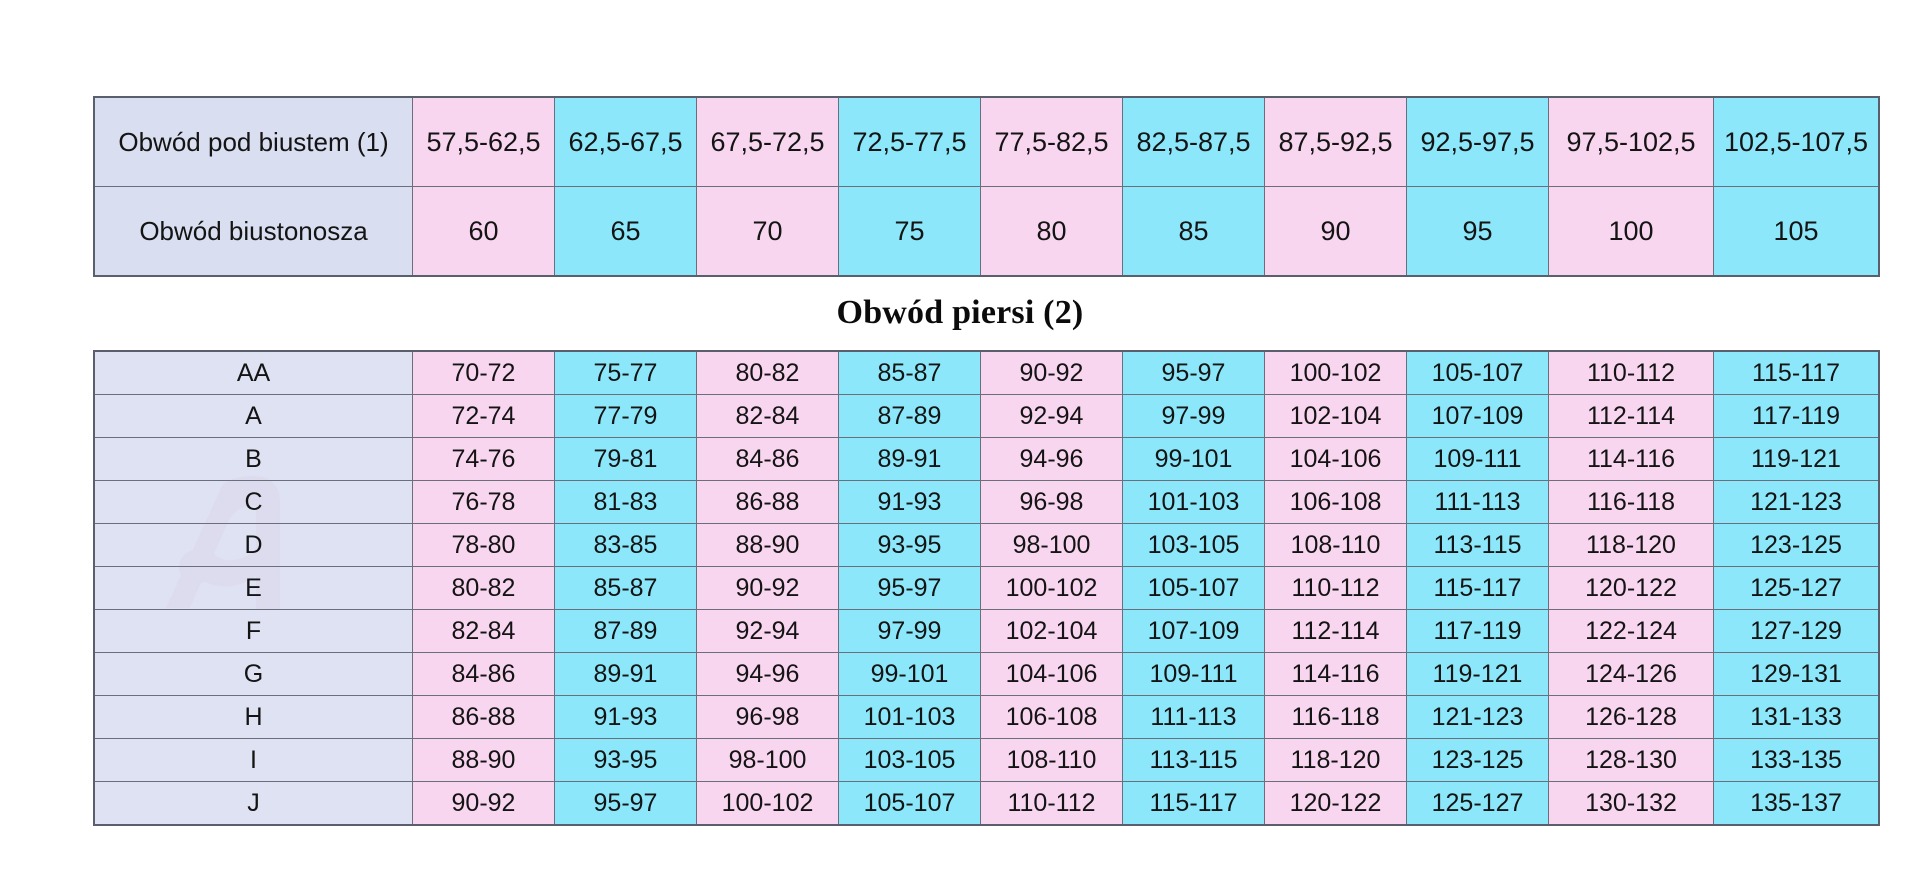 This screenshot has height=877, width=1920. What do you see at coordinates (1796, 674) in the screenshot?
I see `bust-range-cell: 129-131` at bounding box center [1796, 674].